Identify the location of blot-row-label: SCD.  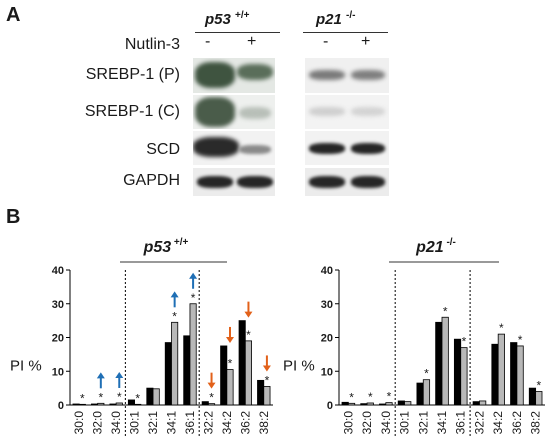
(163, 149).